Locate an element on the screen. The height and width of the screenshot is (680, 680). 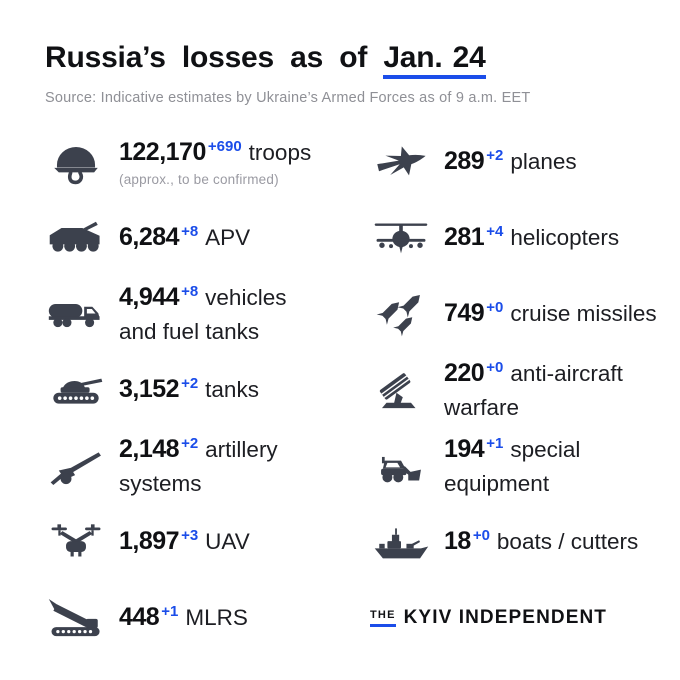
stat-text: 6,284 +8 APV is located at coordinates (184, 238).